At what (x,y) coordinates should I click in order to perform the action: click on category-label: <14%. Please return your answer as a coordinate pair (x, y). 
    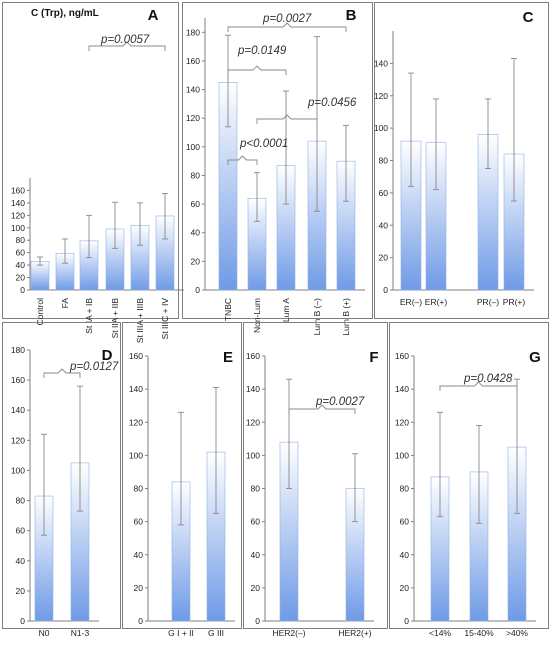
    Looking at the image, I should click on (440, 633).